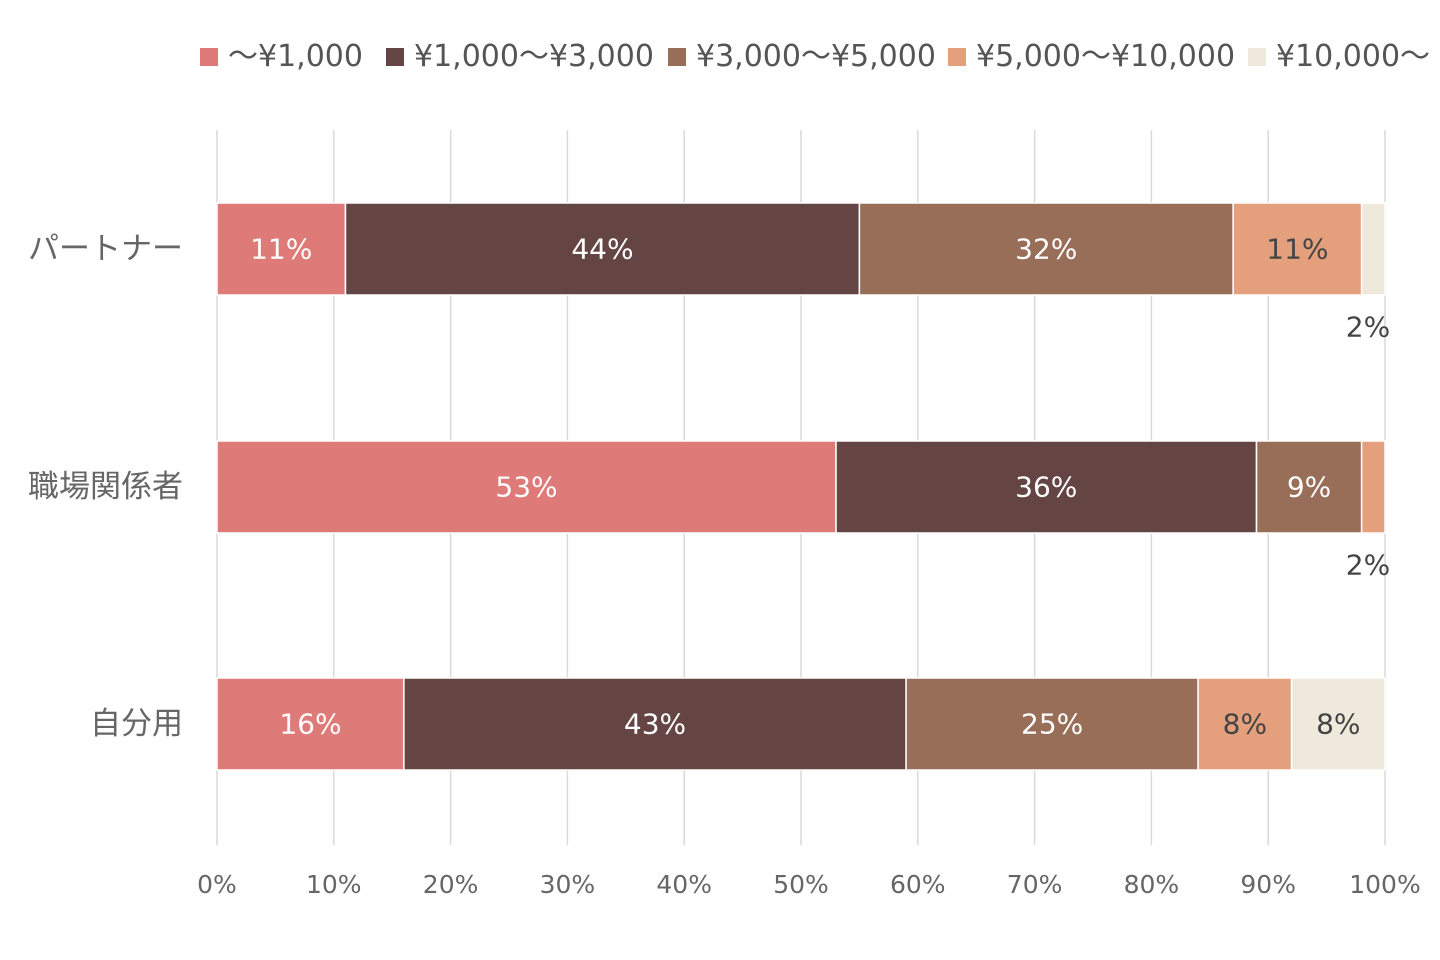 The width and height of the screenshot is (1440, 960). I want to click on data-label: 43%, so click(655, 724).